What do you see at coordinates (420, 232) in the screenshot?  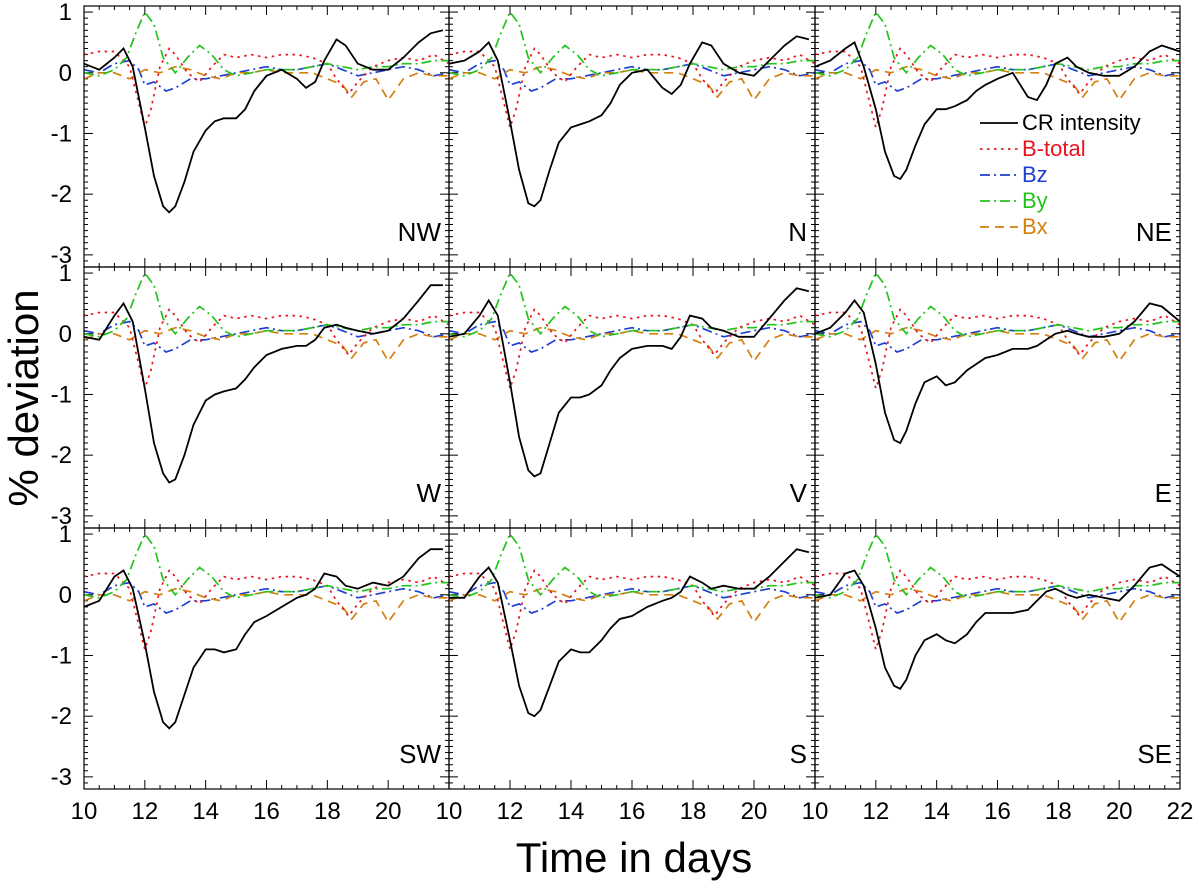 I see `panel-label-nw: NW` at bounding box center [420, 232].